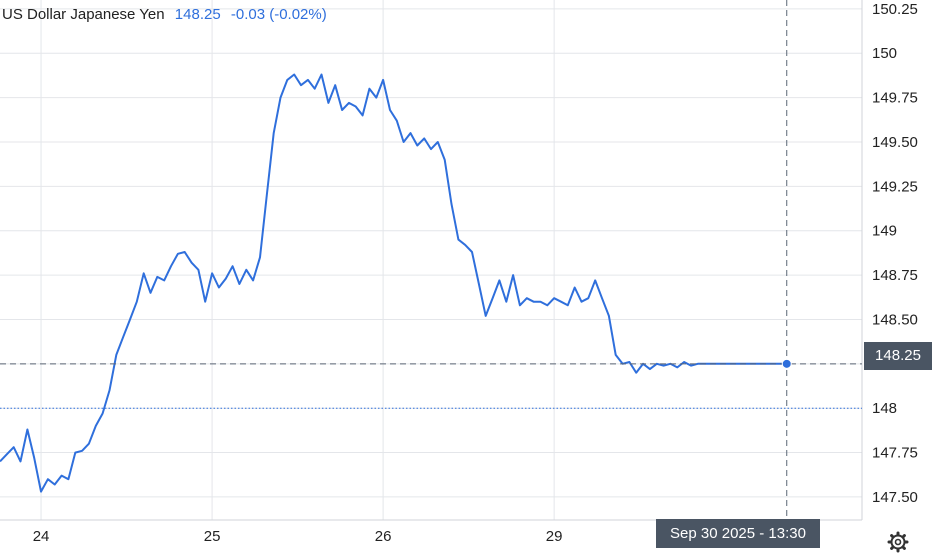  I want to click on y-tick-label: 149.50, so click(895, 142).